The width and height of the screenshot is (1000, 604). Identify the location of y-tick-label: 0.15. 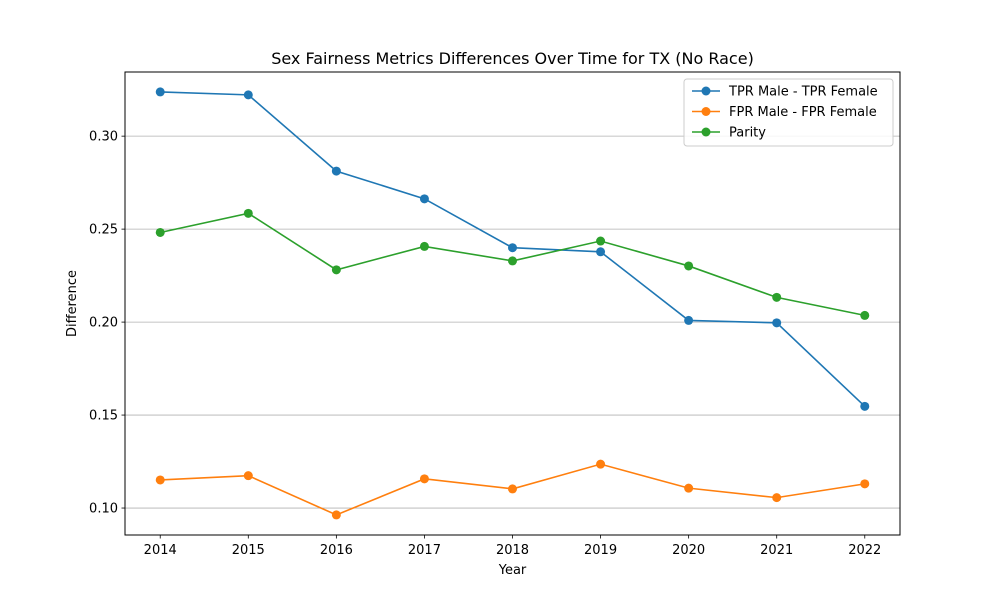
(103, 416).